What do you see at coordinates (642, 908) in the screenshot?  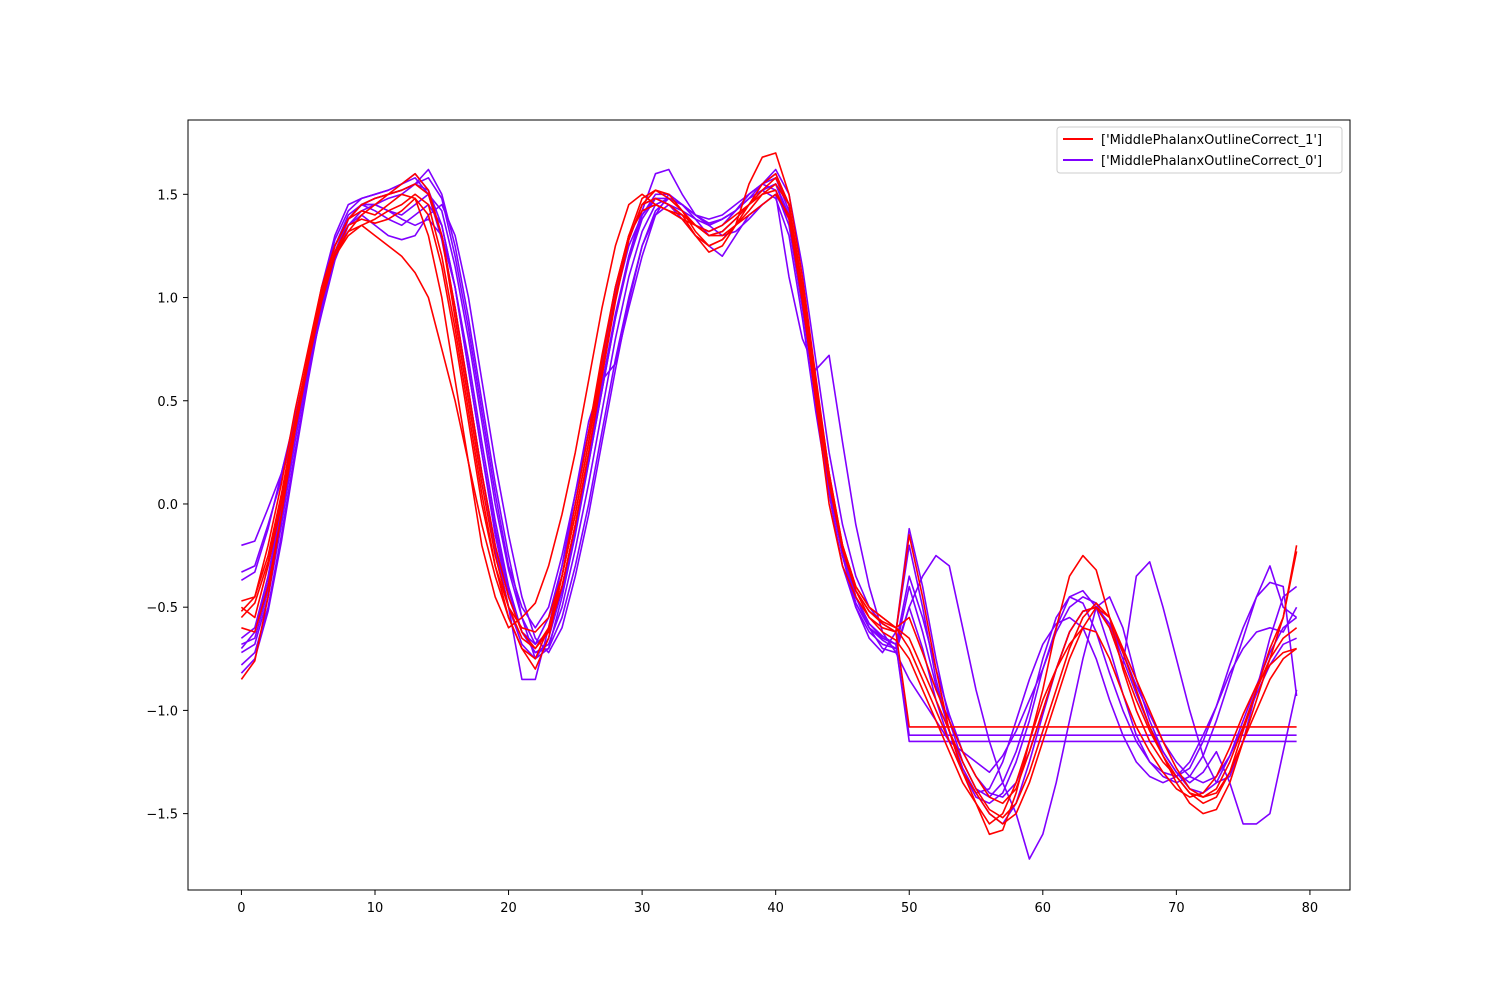 I see `x-tick-label: 30` at bounding box center [642, 908].